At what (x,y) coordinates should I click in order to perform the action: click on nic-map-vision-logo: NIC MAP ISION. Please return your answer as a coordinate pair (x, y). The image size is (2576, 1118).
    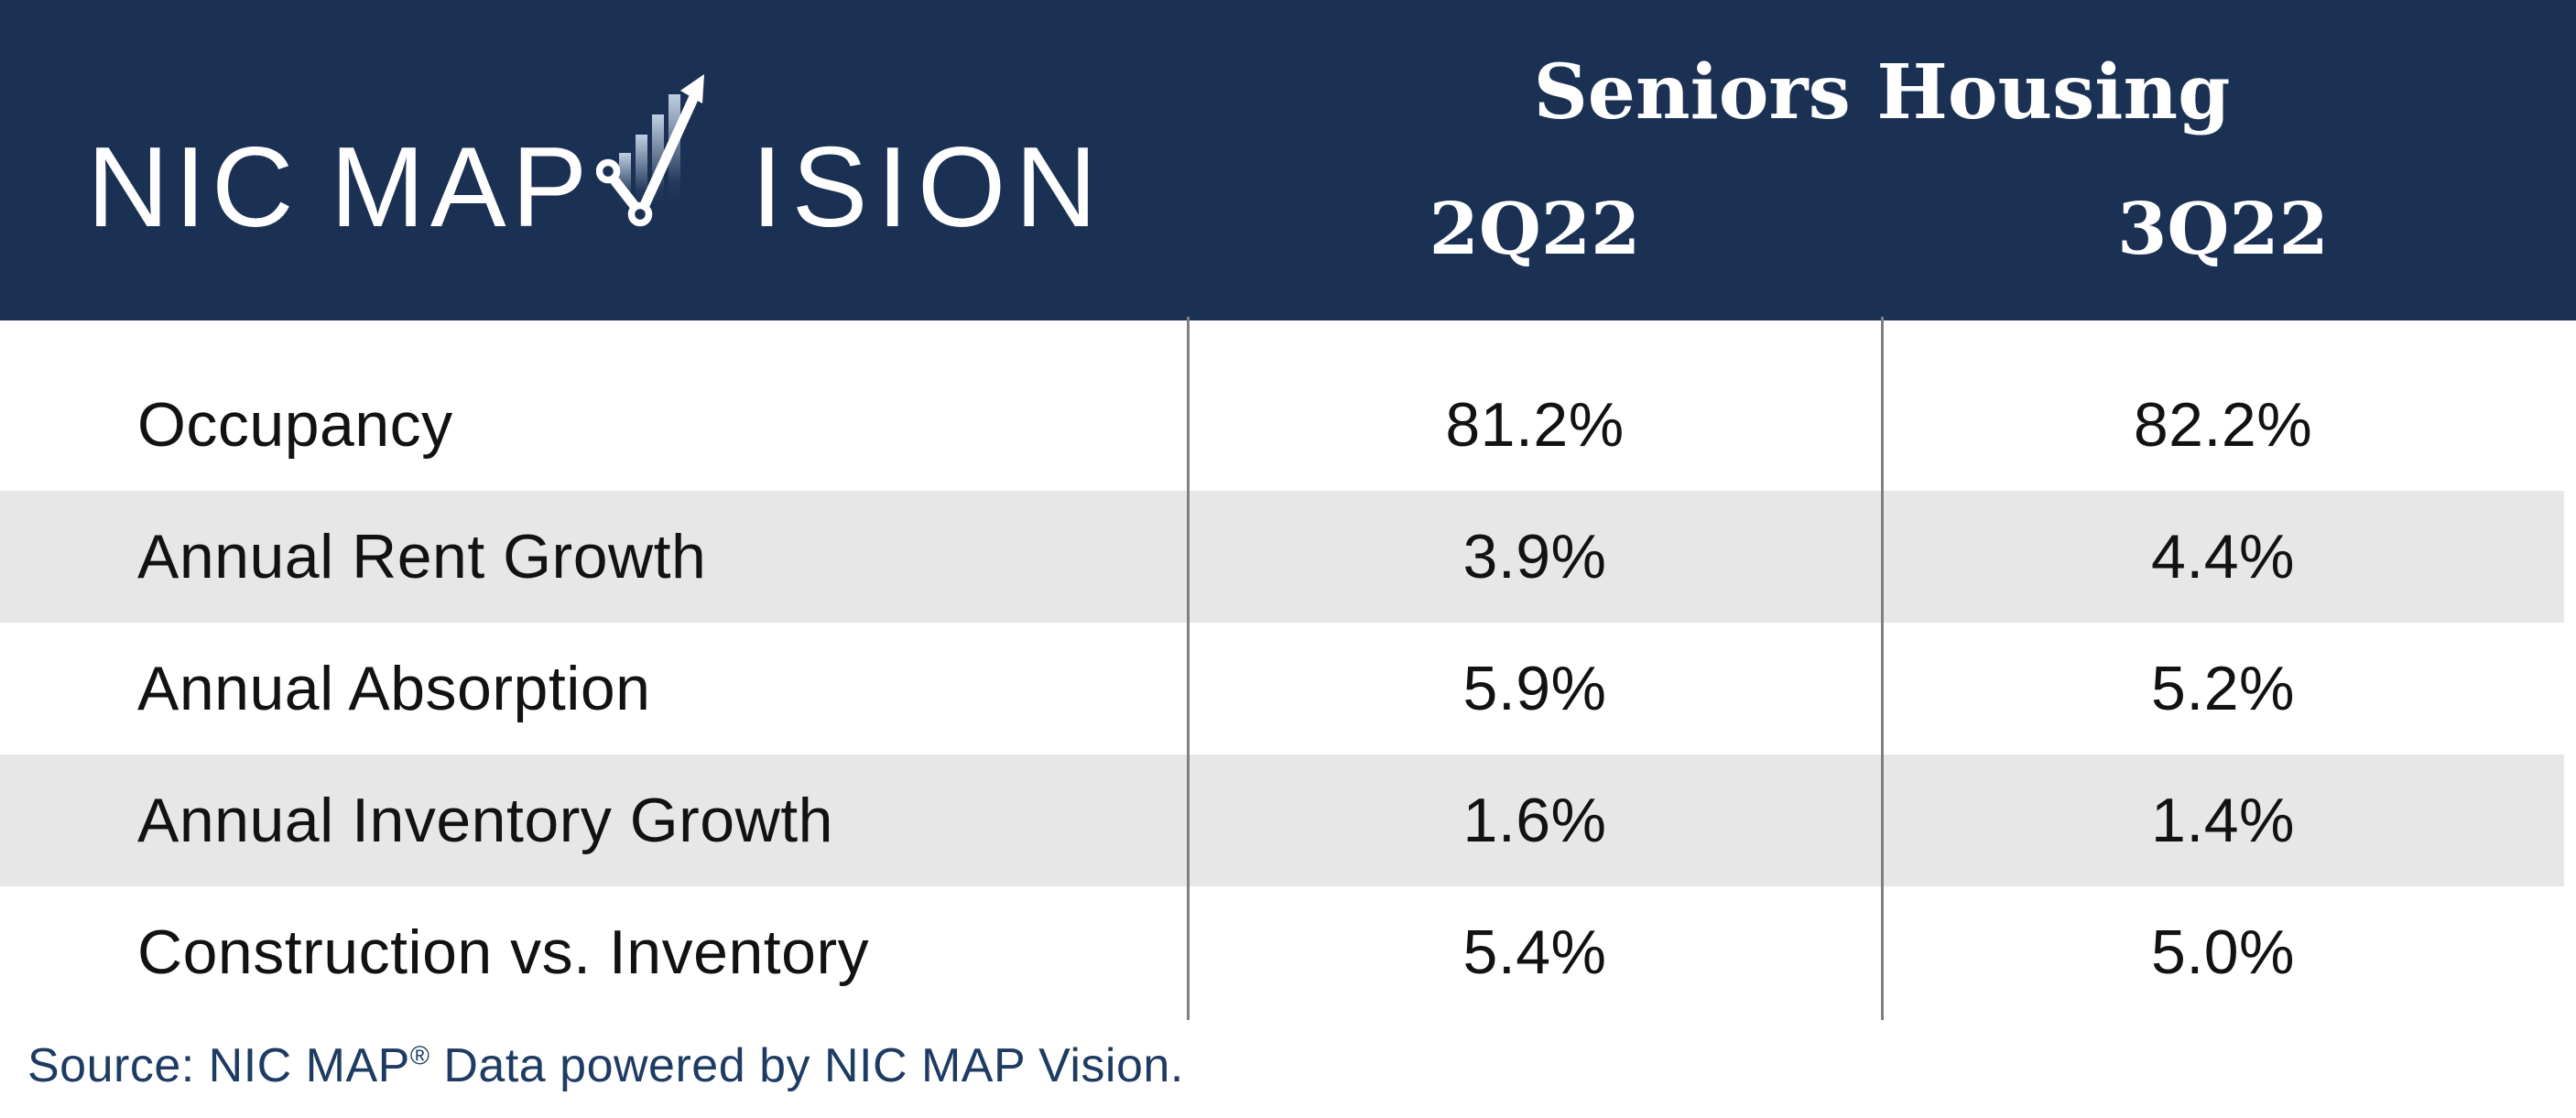
    Looking at the image, I should click on (596, 162).